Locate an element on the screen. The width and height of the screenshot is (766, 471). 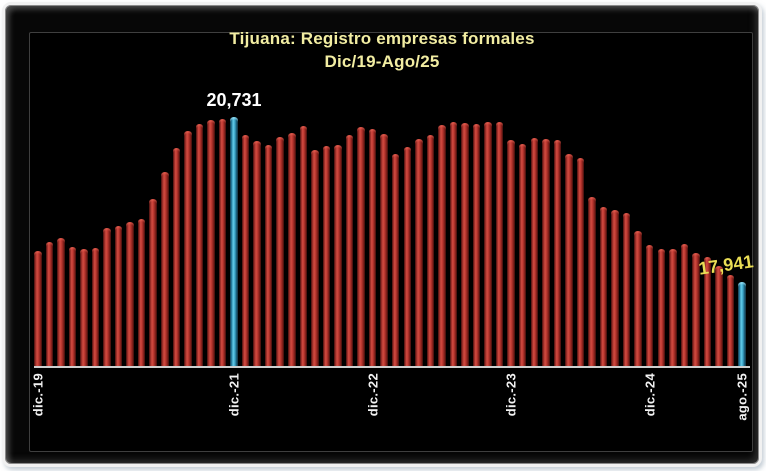
x-tick-text: dic.-22 is located at coordinates (373, 395).